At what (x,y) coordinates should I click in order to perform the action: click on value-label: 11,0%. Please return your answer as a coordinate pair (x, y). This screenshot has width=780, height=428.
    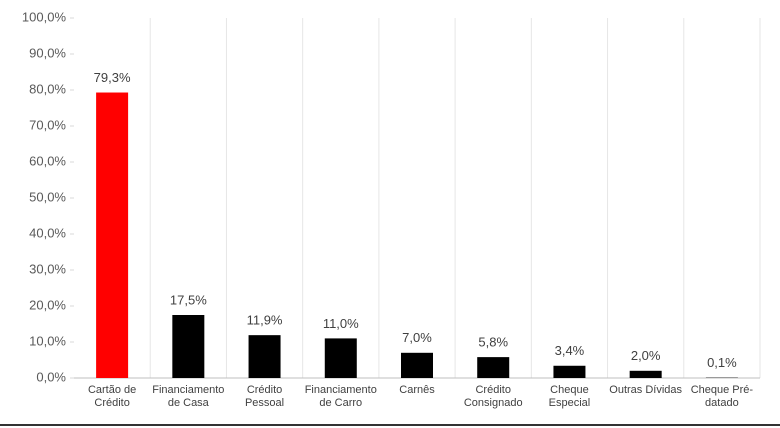
    Looking at the image, I should click on (341, 323).